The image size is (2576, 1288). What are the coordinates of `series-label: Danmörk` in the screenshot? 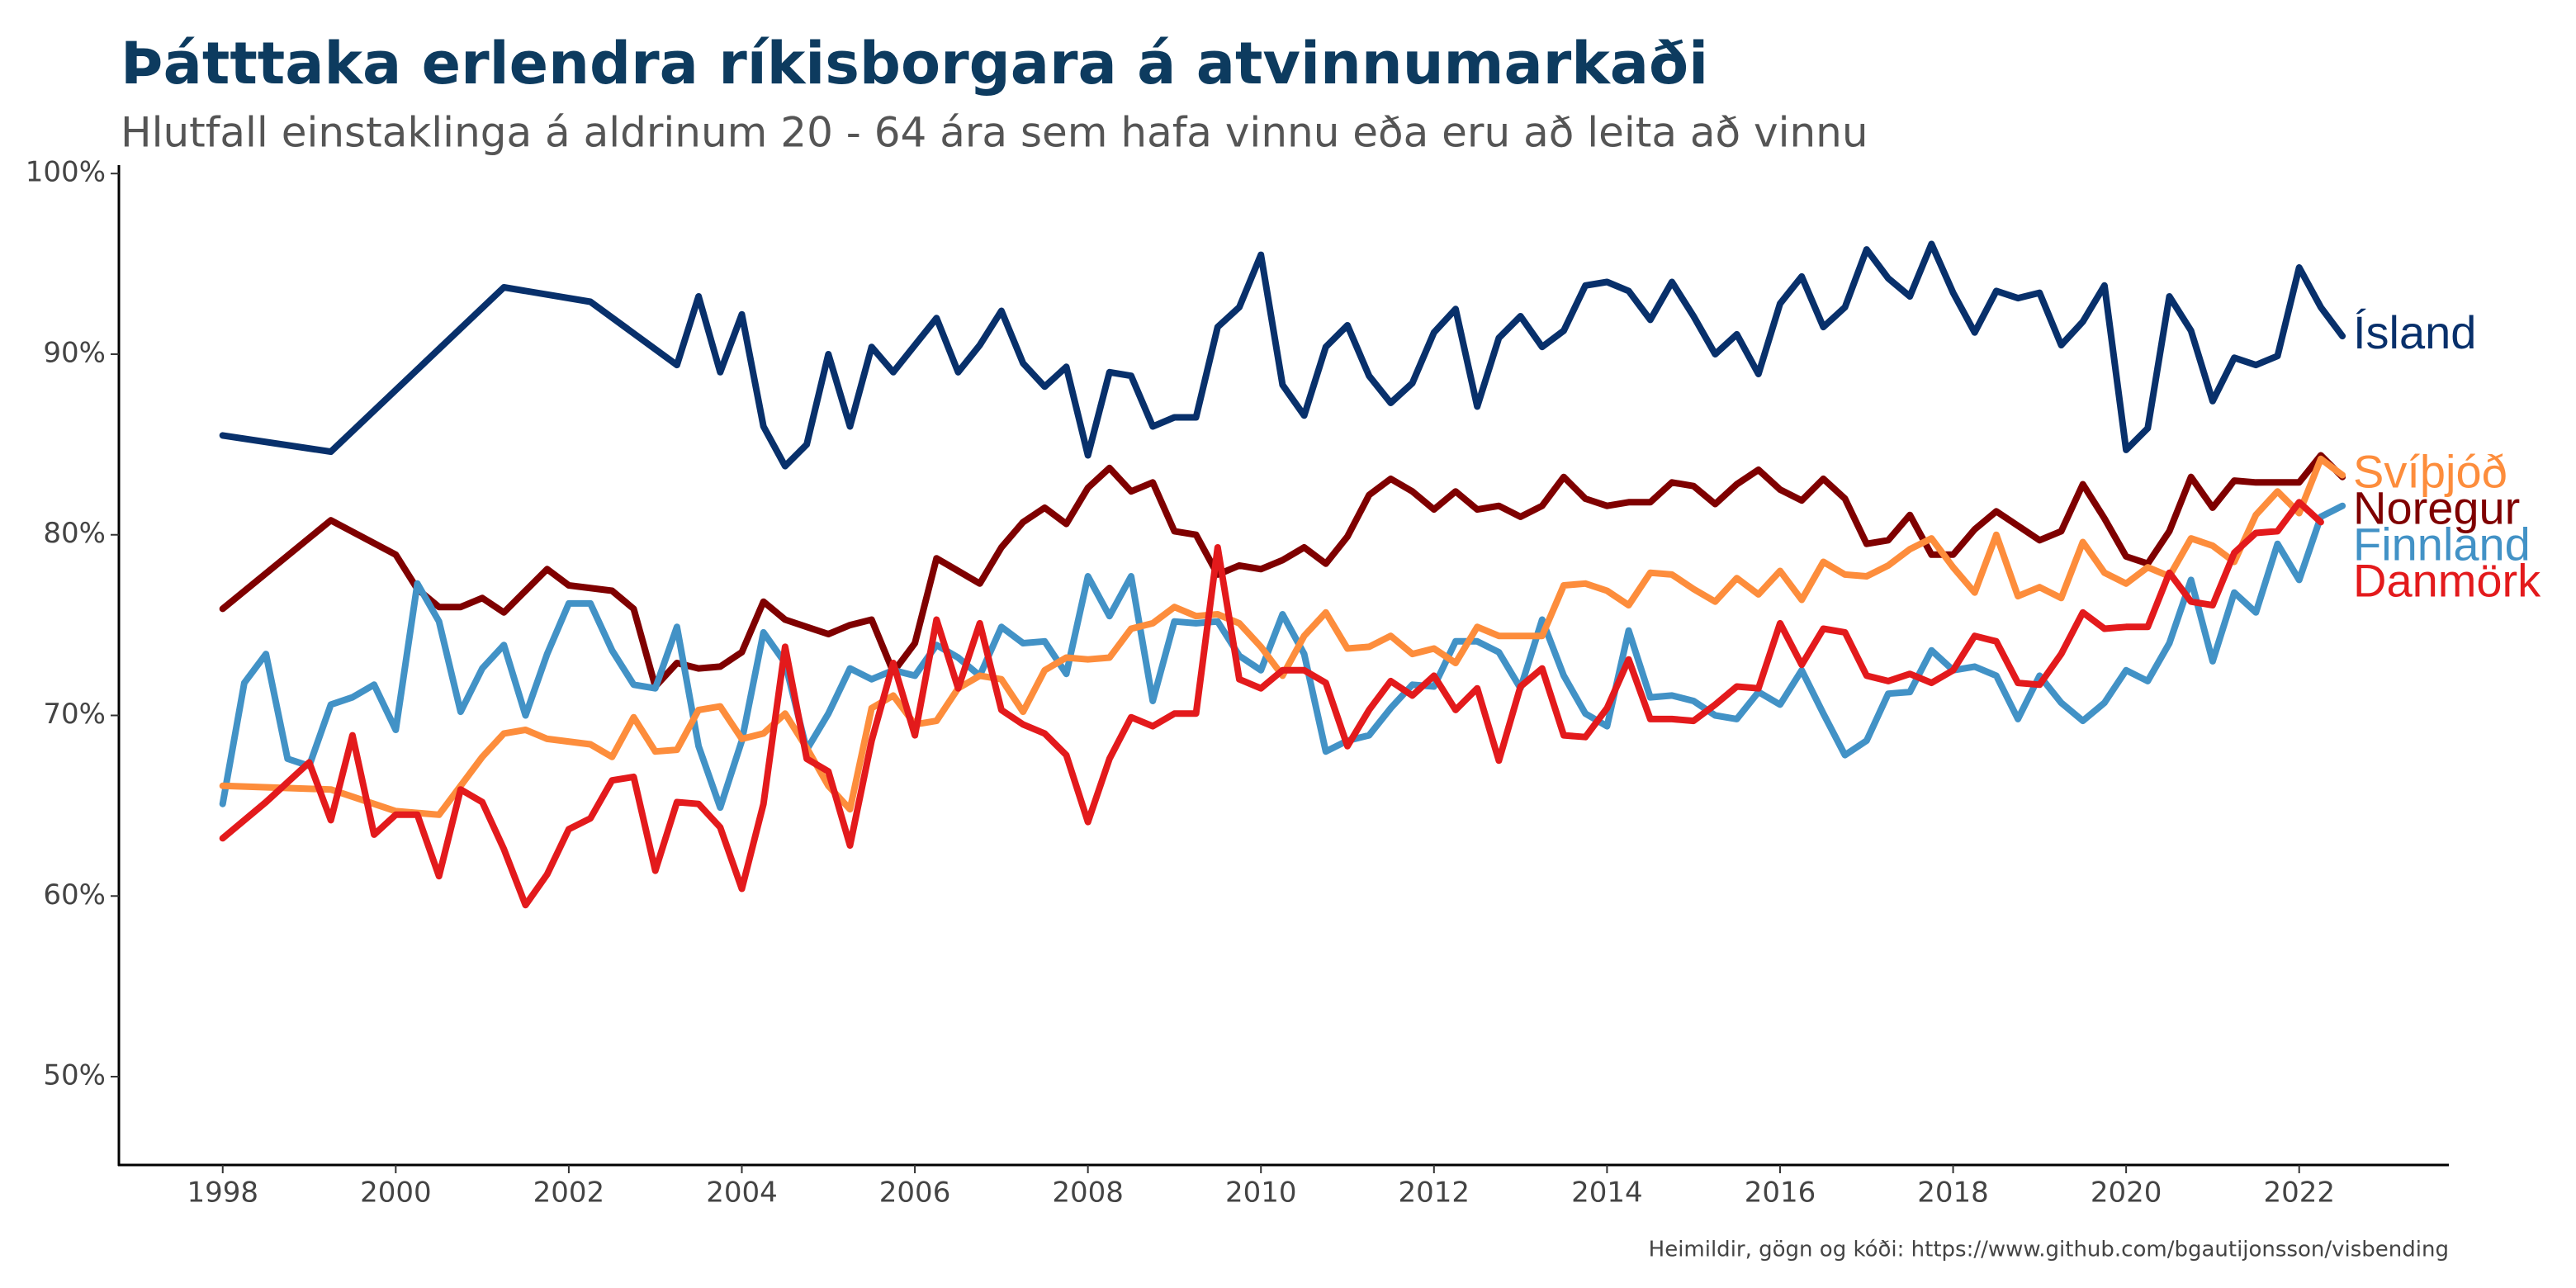 It's located at (2447, 580).